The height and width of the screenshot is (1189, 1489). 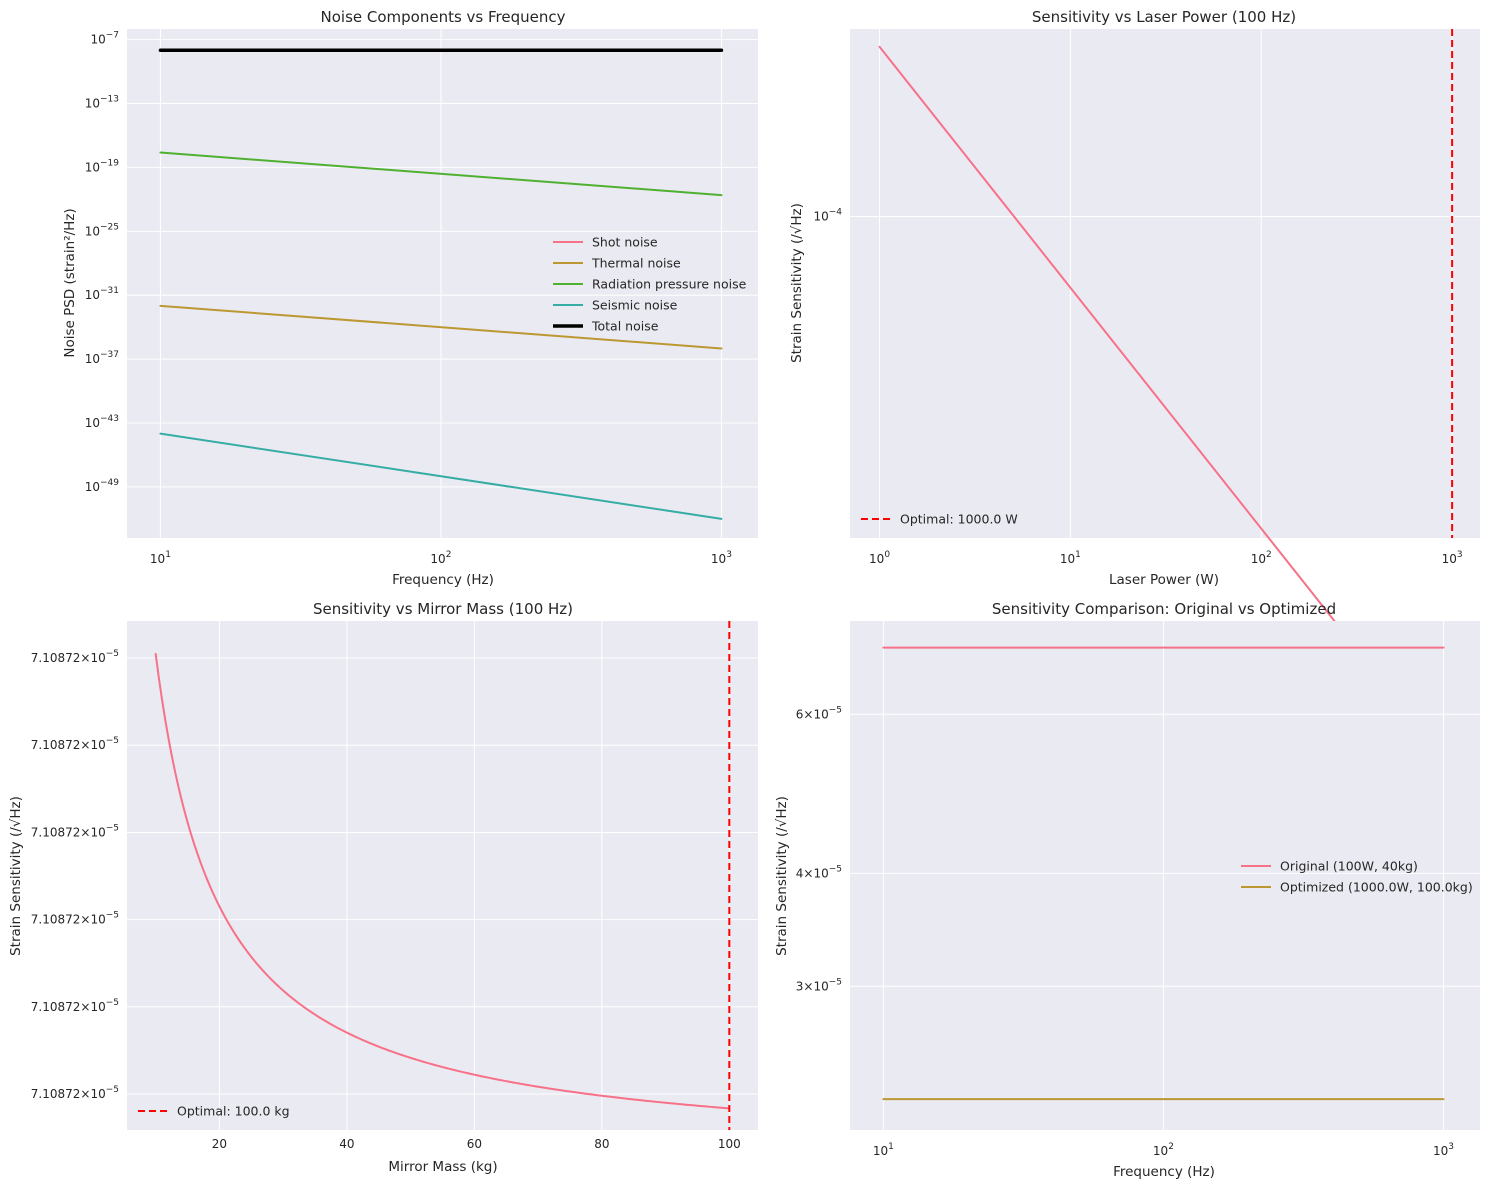 What do you see at coordinates (601, 1144) in the screenshot?
I see `x-tick-label: 80` at bounding box center [601, 1144].